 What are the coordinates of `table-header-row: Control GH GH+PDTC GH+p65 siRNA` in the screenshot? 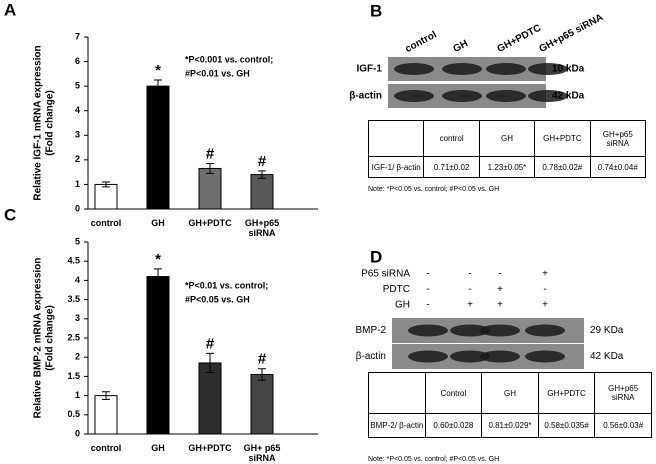 It's located at (510, 393).